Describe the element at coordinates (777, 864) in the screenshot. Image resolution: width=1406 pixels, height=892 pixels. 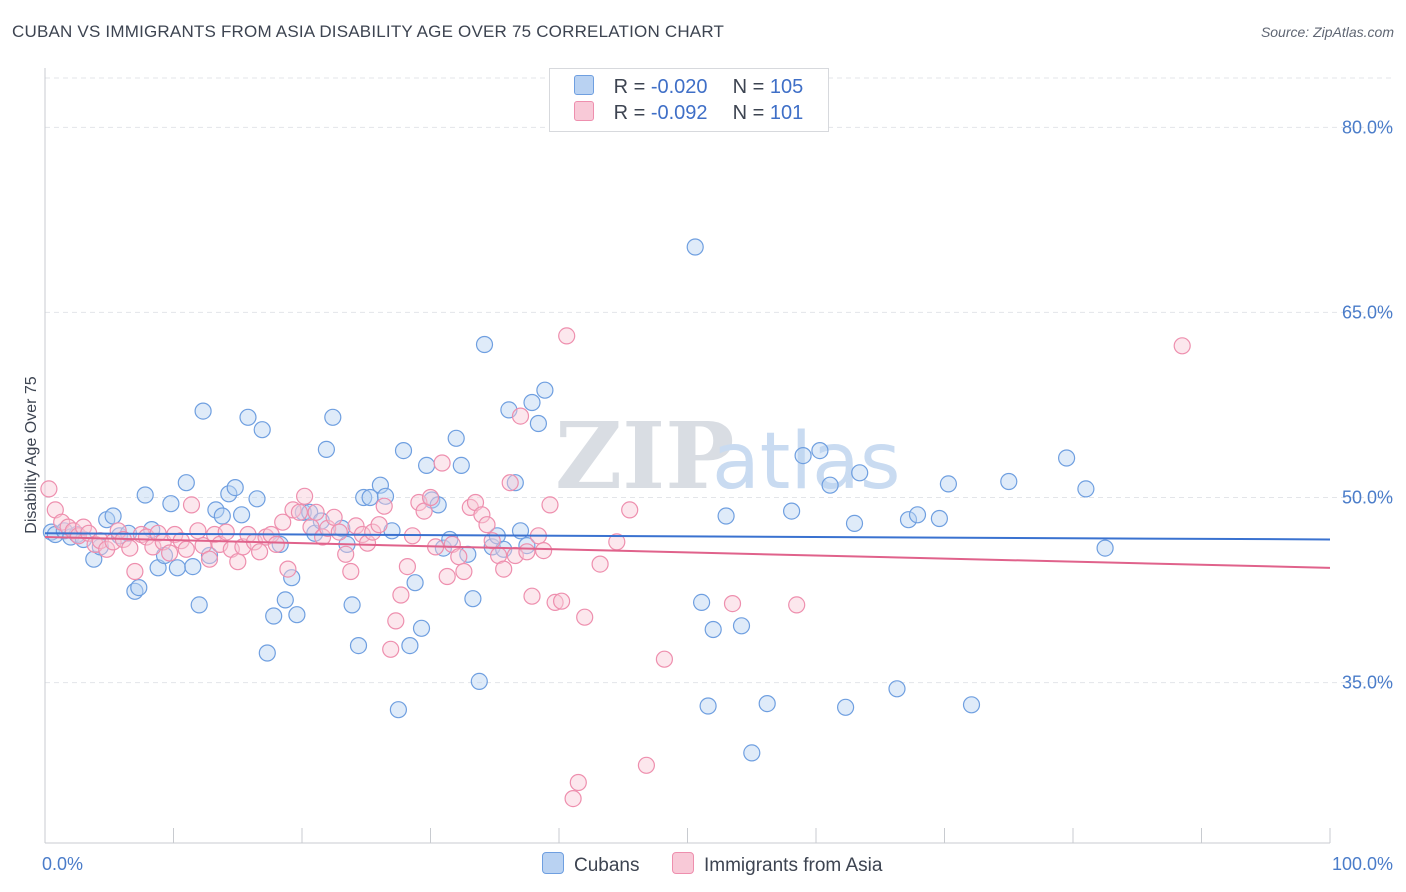
I see `legend-item-asia: Immigrants from Asia` at that location.